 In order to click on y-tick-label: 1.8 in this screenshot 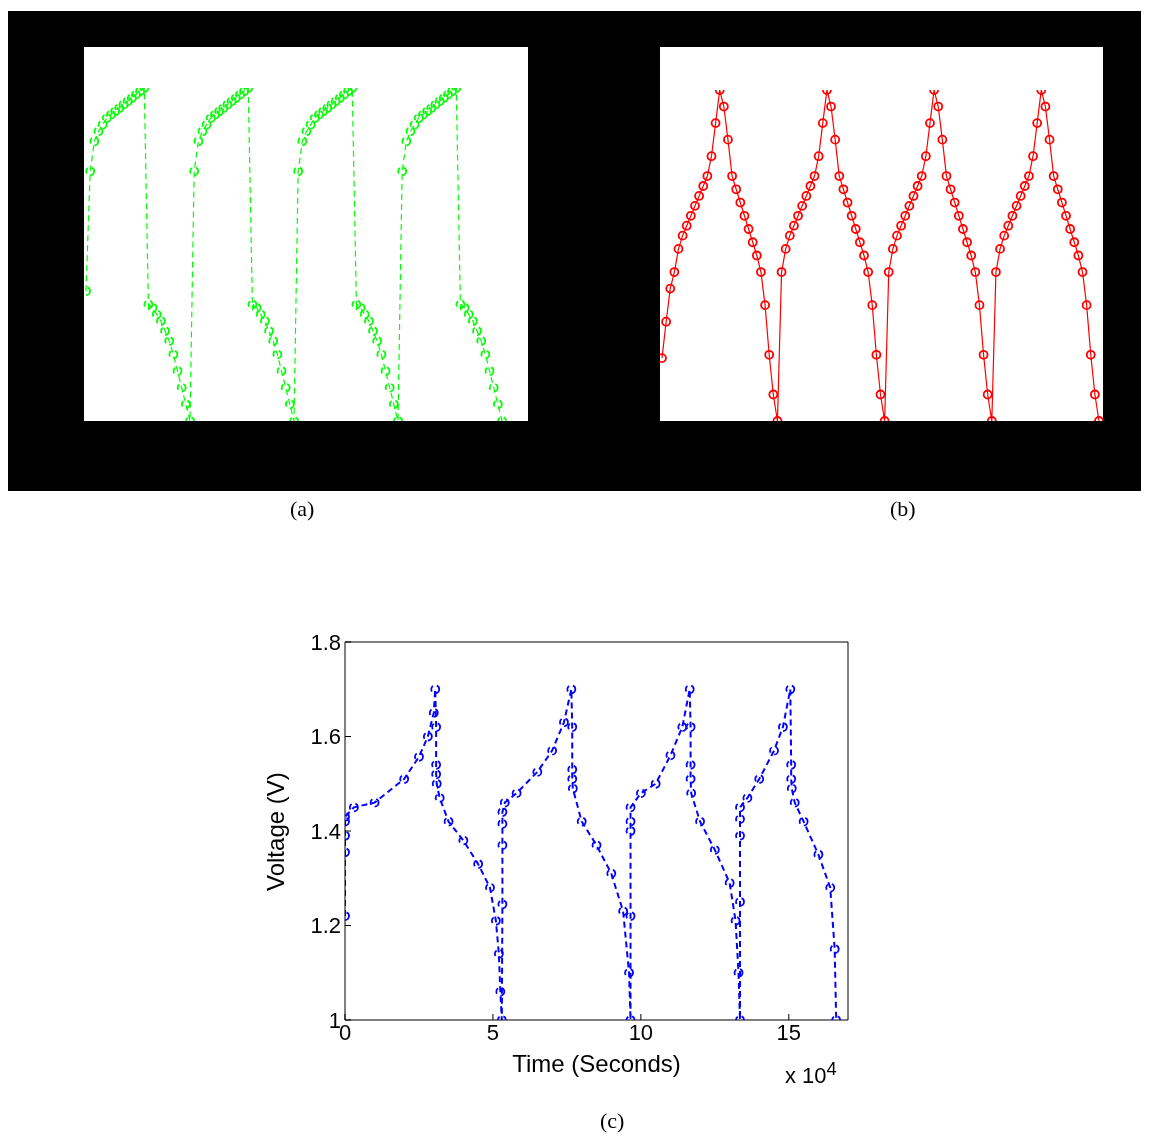, I will do `click(325, 642)`.